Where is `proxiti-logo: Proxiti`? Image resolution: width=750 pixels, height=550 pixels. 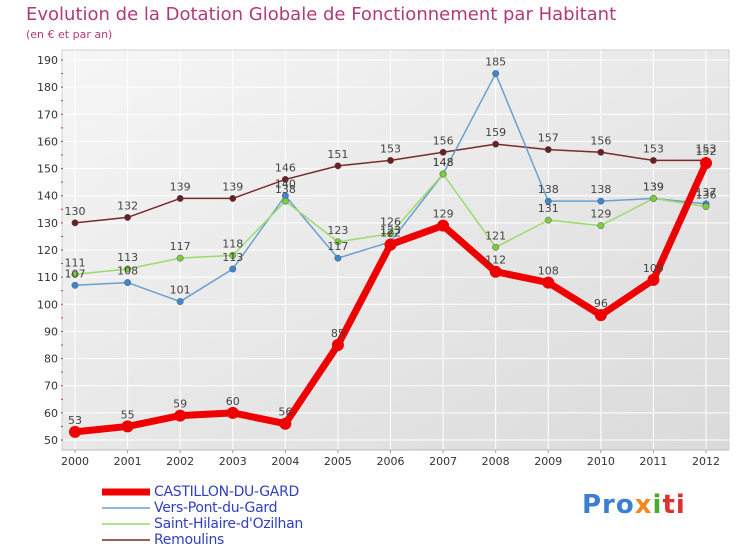
proxiti-logo: Proxiti is located at coordinates (634, 505).